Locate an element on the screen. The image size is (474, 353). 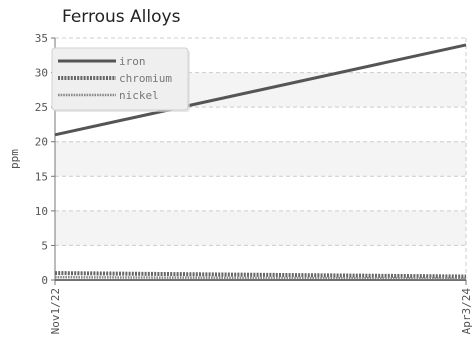
x-tick-labels: Nov1/22 Apr3/24 is located at coordinates (261, 311).